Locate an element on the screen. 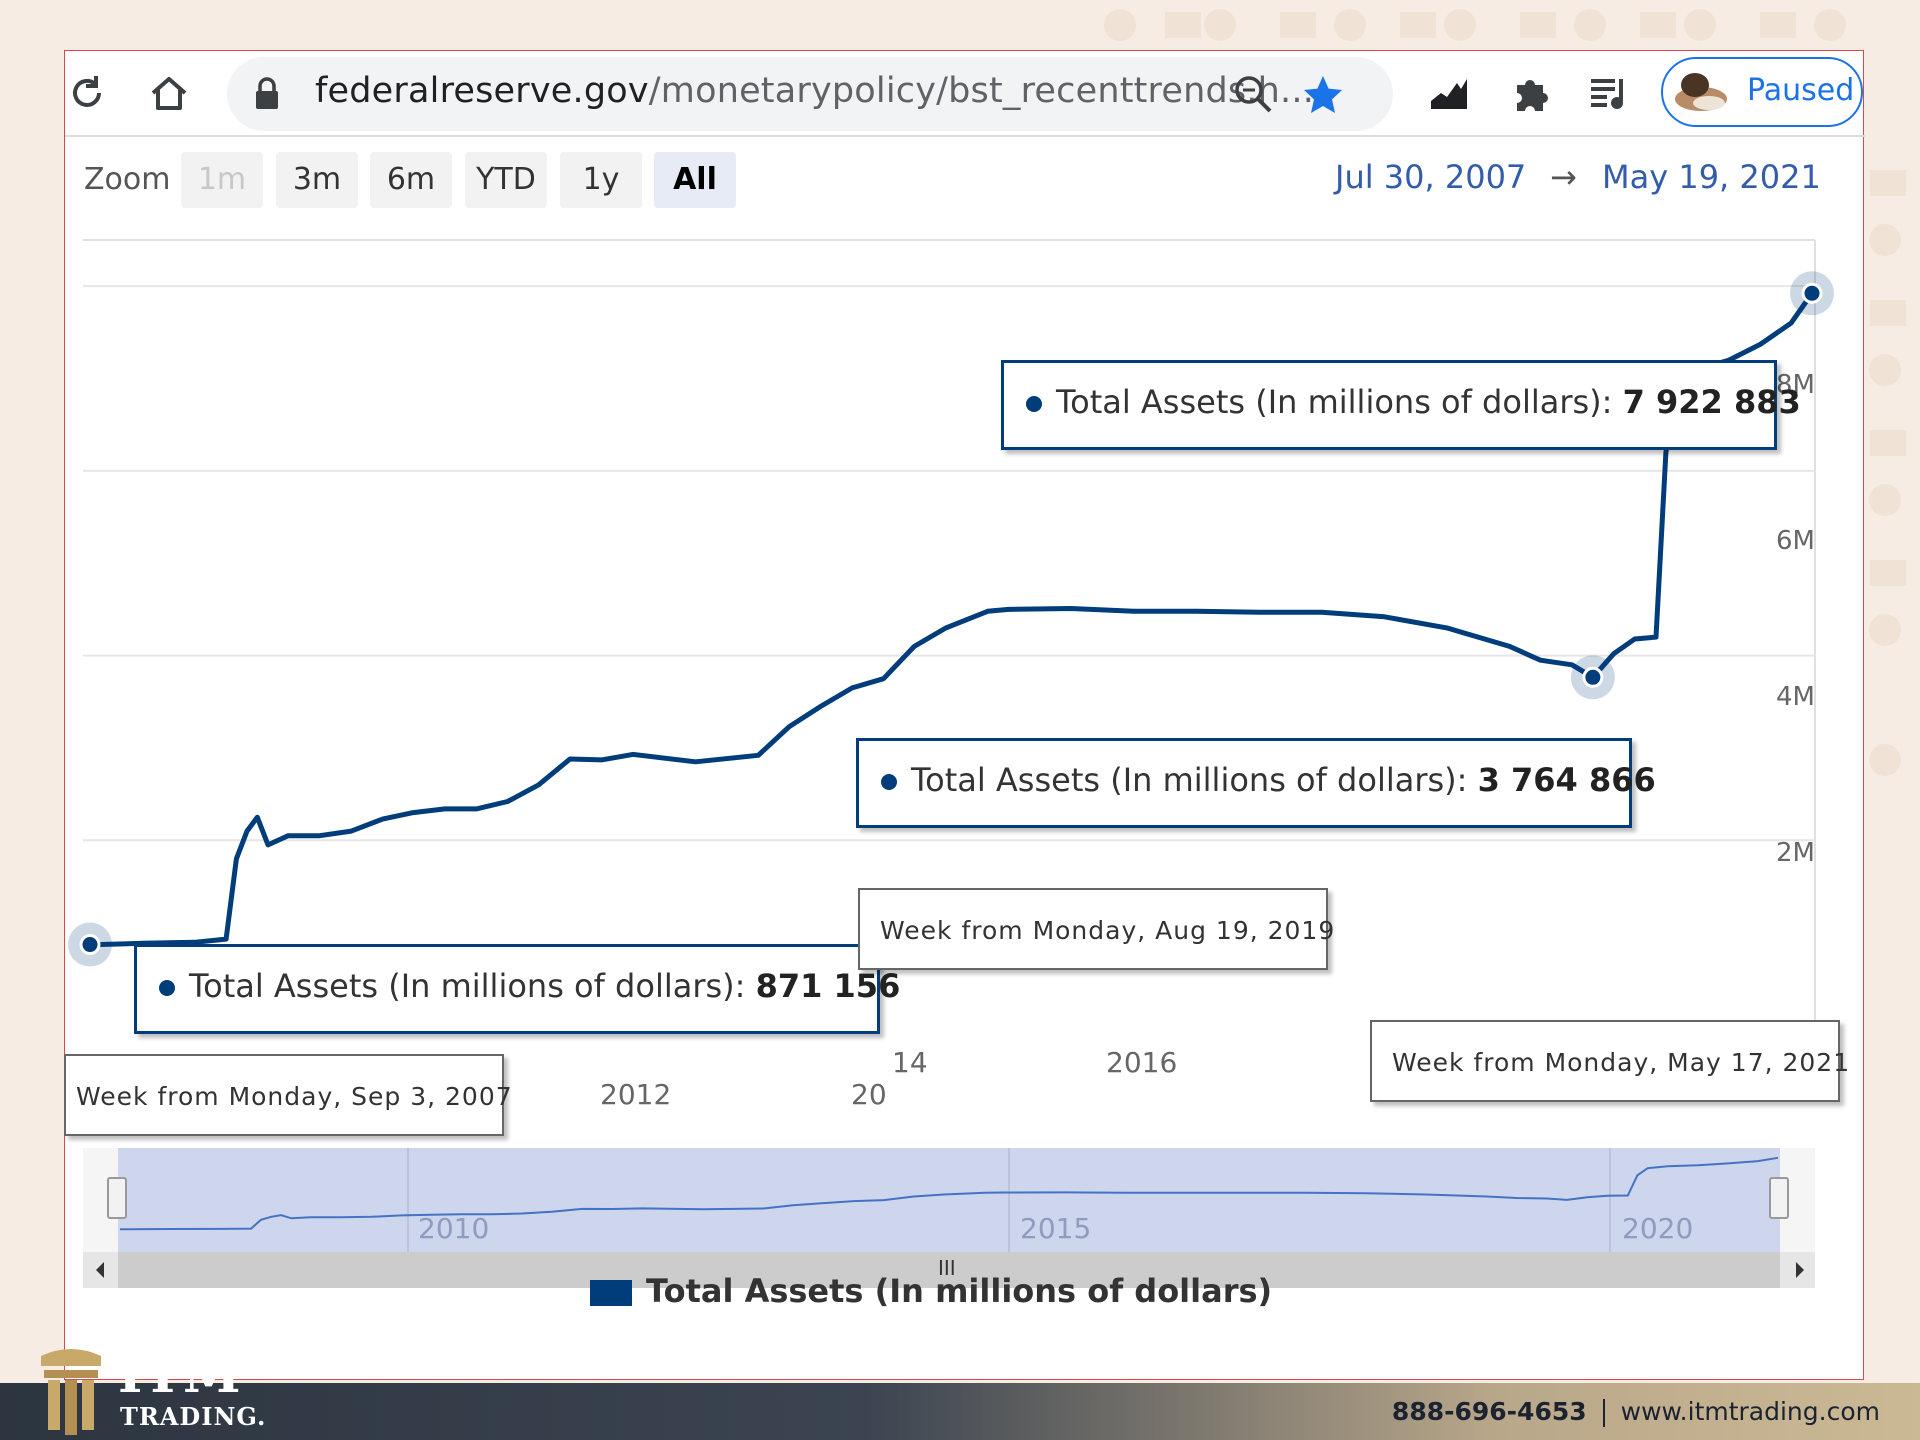  media-queue-icon is located at coordinates (1609, 93).